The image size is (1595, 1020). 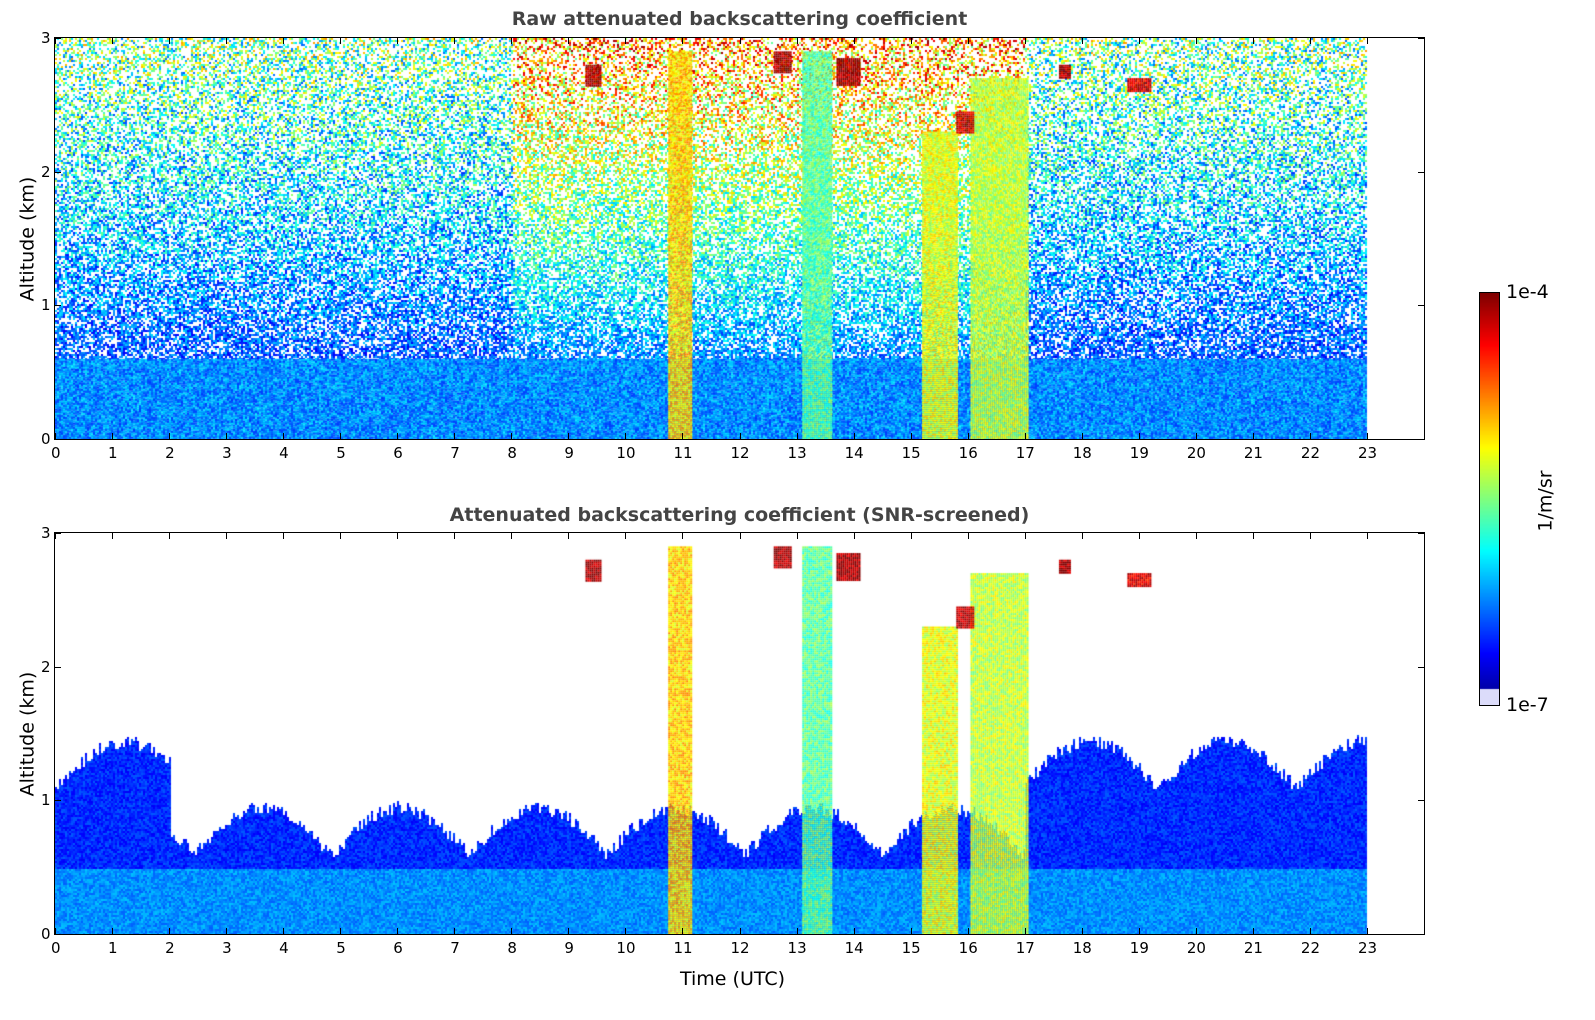 I want to click on top-ylabel: Altitude (km), so click(x=27, y=239).